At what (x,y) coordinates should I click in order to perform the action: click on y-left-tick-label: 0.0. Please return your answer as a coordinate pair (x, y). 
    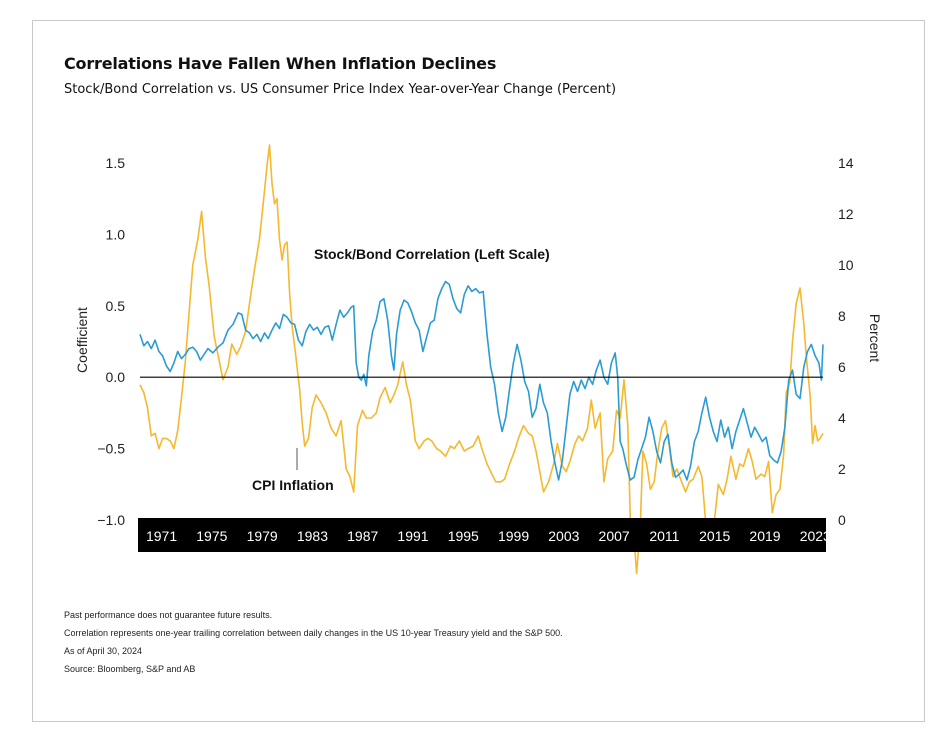
    Looking at the image, I should click on (116, 377).